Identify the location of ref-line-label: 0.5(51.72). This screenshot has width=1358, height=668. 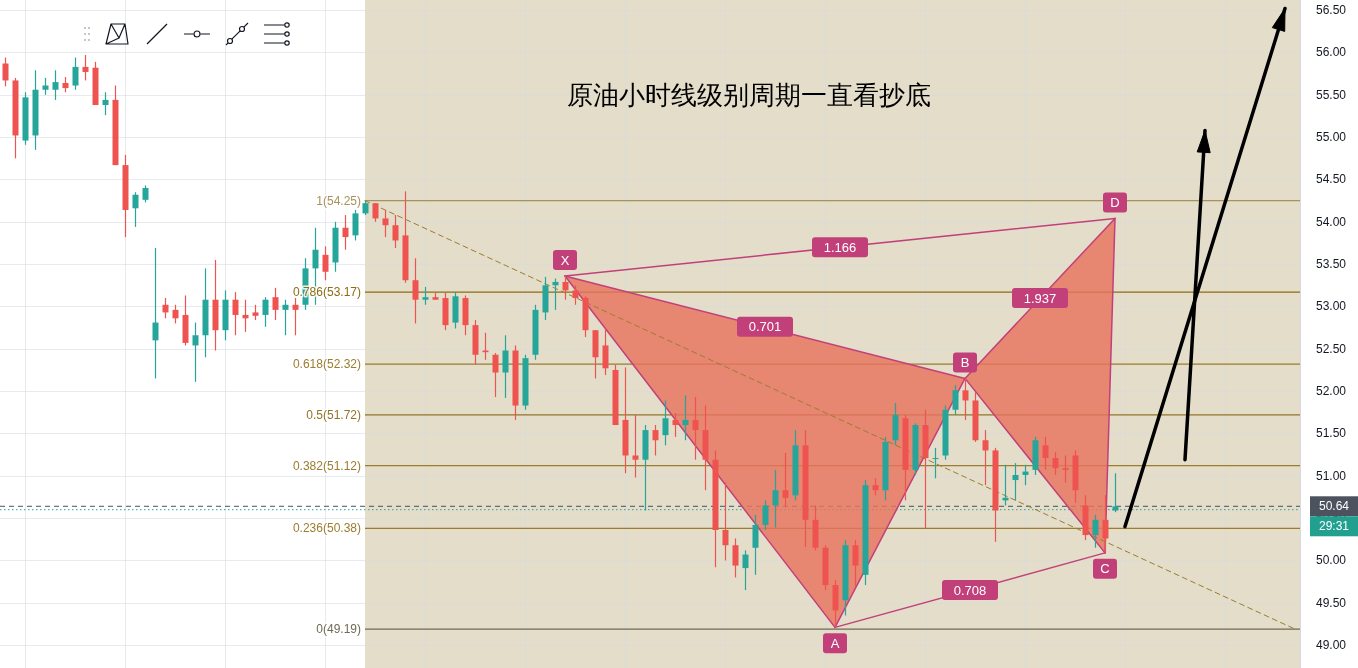
(333, 414).